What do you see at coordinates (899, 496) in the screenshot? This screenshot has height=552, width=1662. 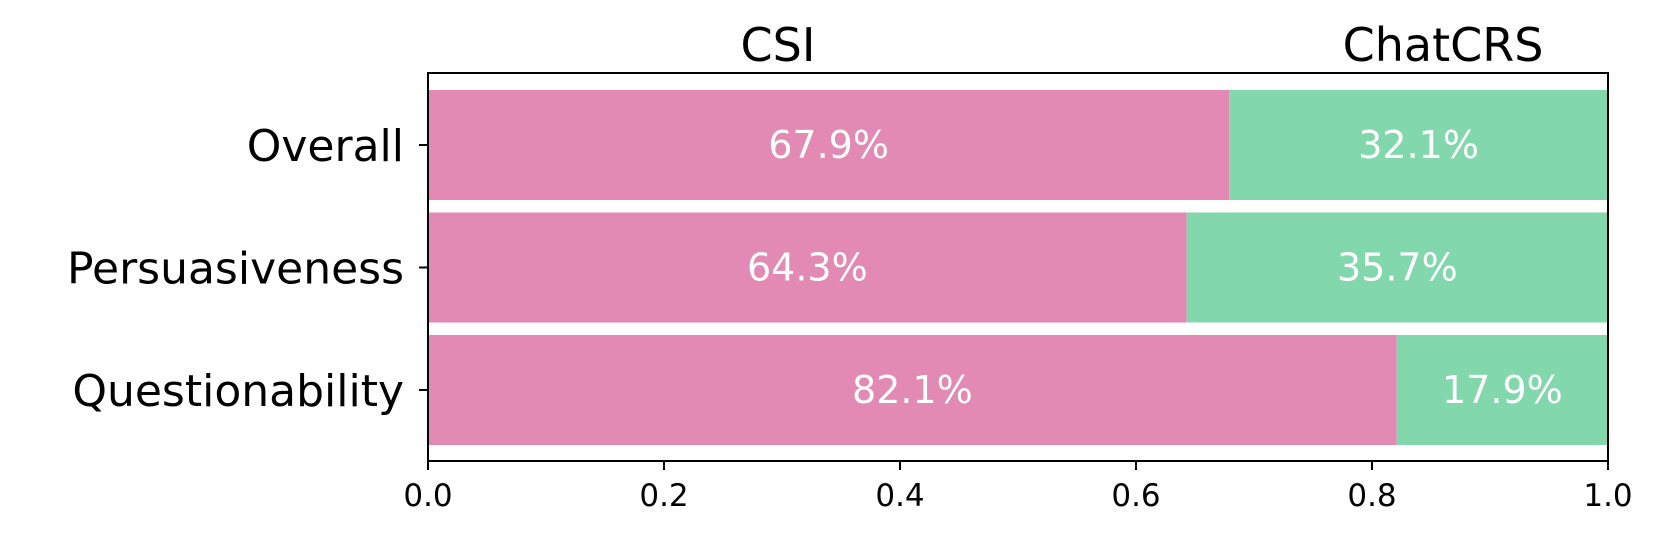 I see `x-tick-label-0.4: 0.4` at bounding box center [899, 496].